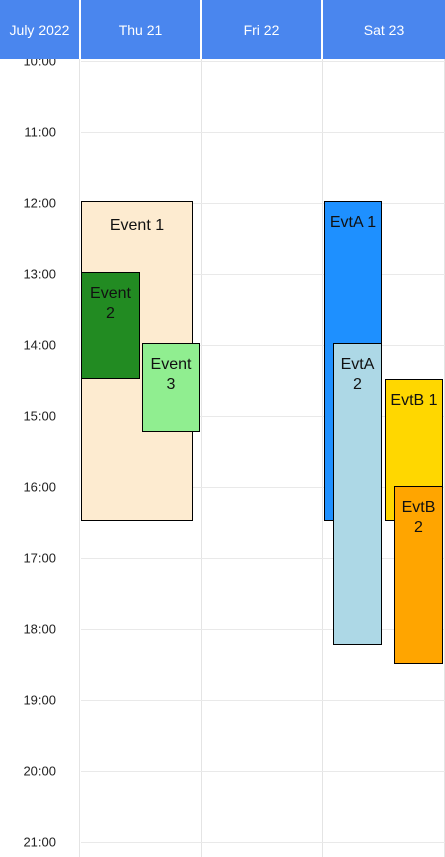  I want to click on event-label: EvtB 1, so click(414, 400).